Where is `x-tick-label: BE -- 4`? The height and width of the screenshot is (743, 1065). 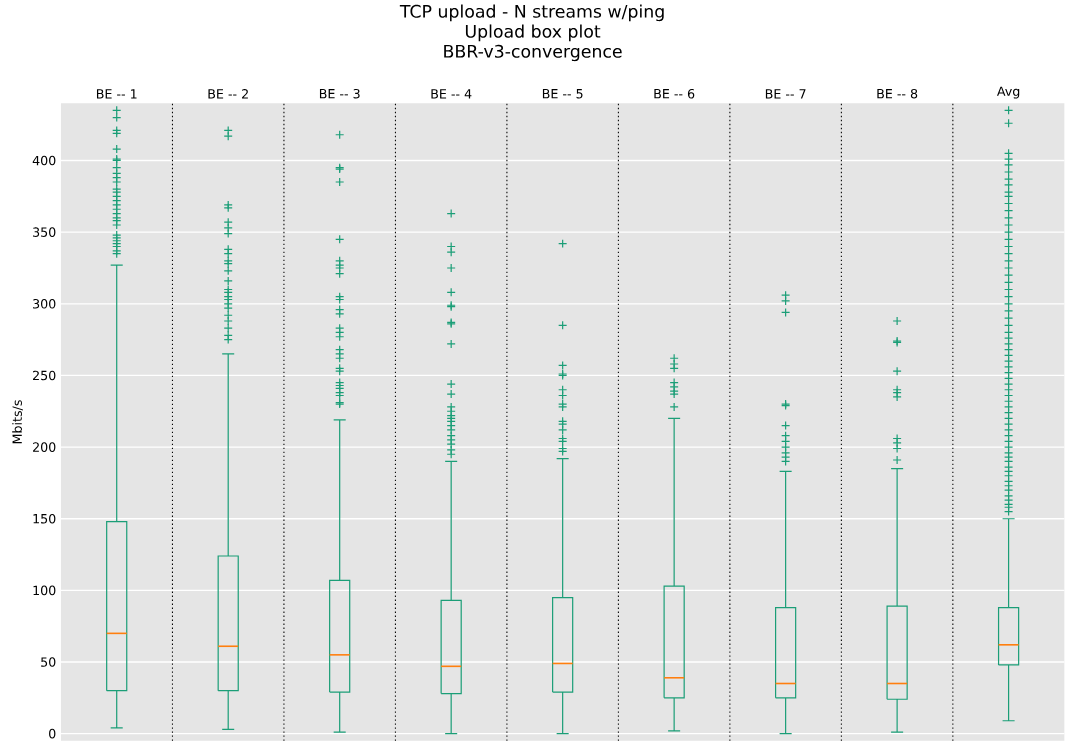
x-tick-label: BE -- 4 is located at coordinates (451, 94).